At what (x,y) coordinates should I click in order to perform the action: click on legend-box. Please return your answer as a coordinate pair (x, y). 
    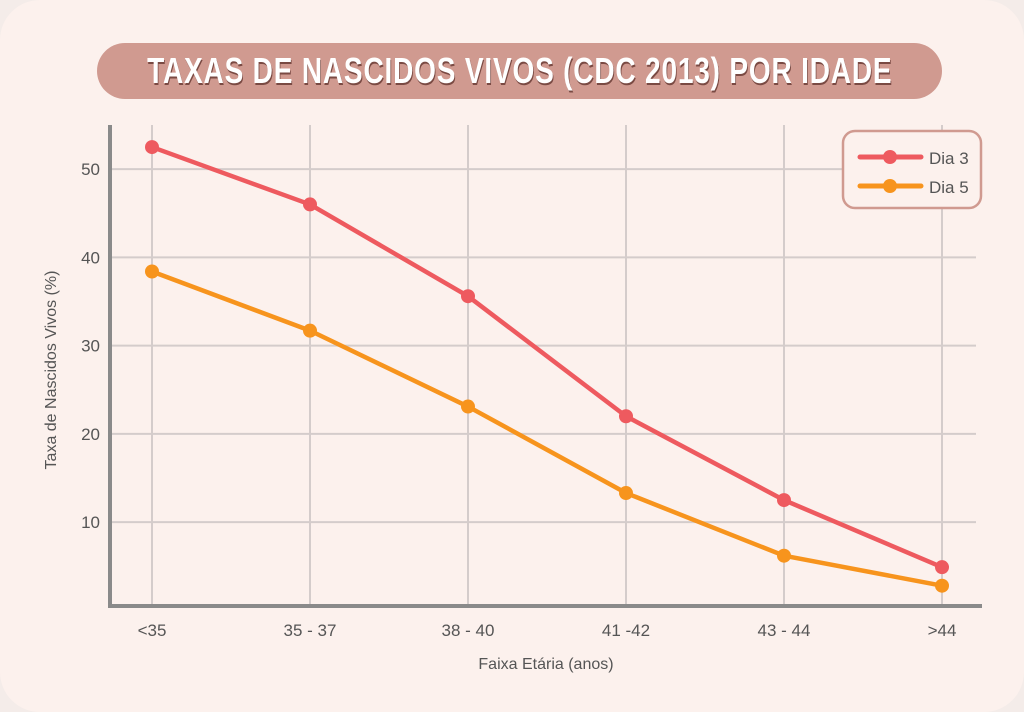
    Looking at the image, I should click on (912, 169).